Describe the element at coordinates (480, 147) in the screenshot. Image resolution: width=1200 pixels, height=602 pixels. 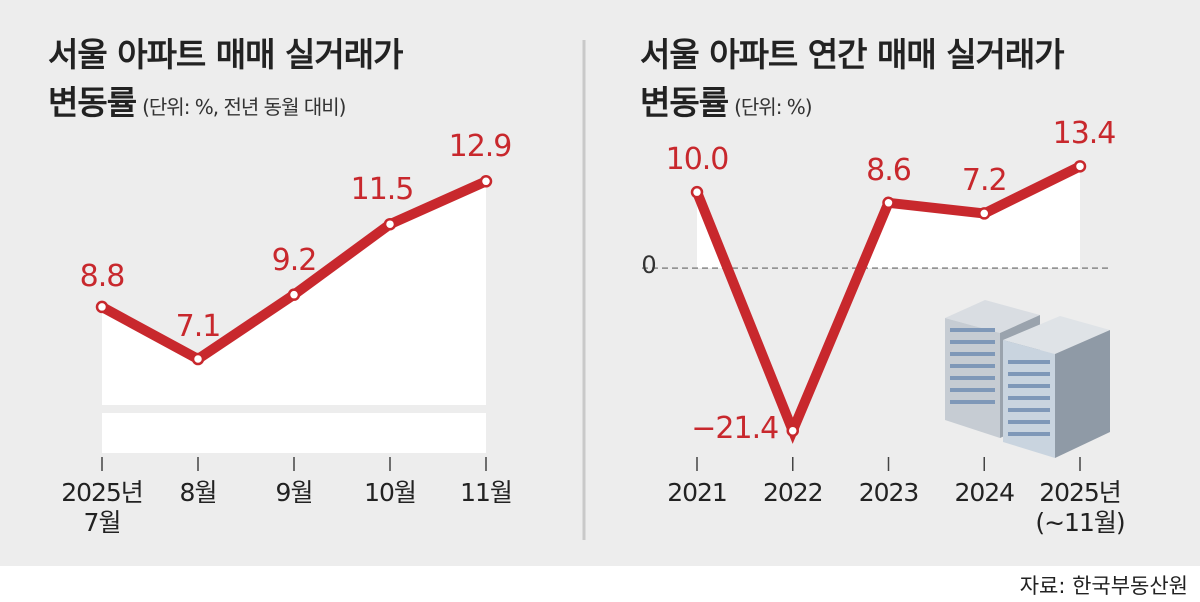
I see `data-label: 12.9` at that location.